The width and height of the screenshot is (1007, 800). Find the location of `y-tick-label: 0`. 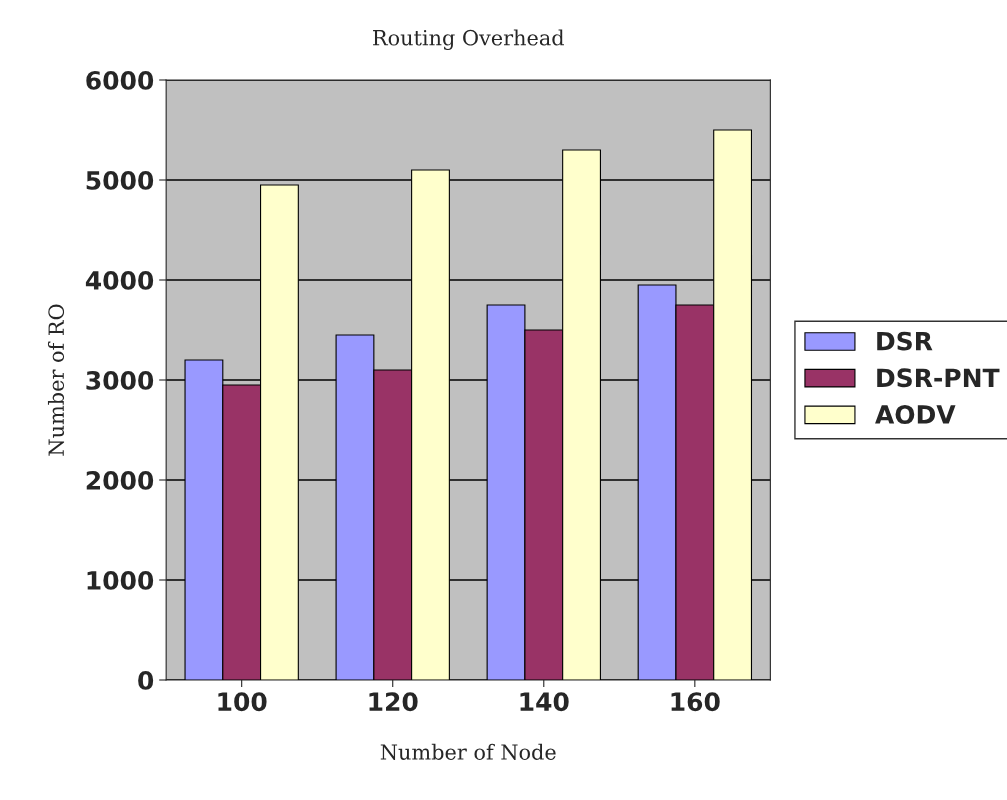

y-tick-label: 0 is located at coordinates (146, 680).